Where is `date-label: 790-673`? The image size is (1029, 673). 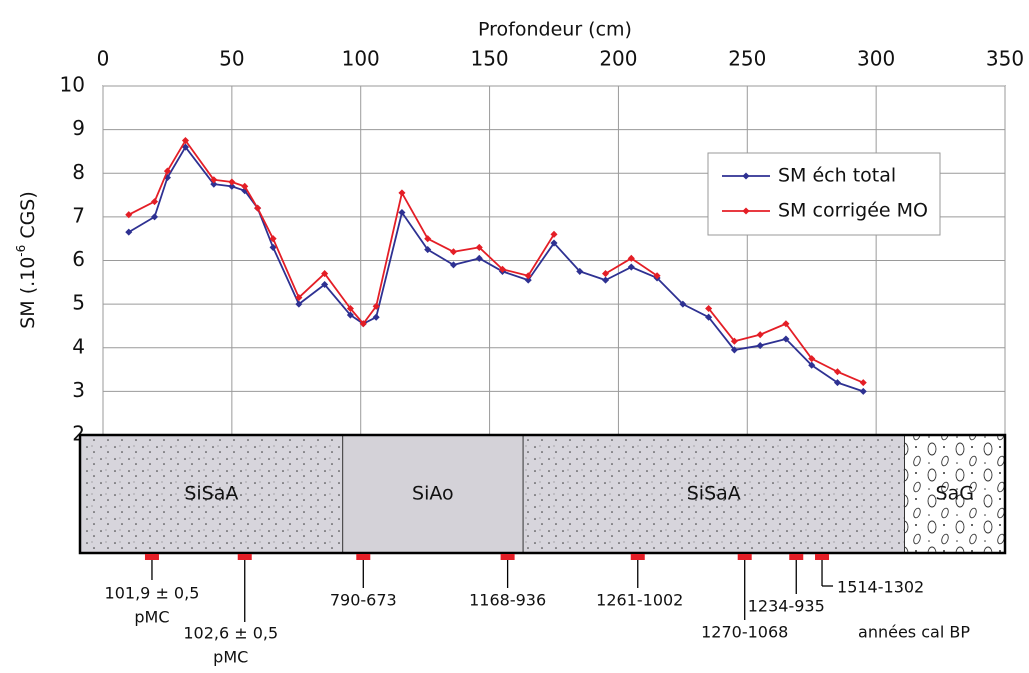
date-label: 790-673 is located at coordinates (363, 600).